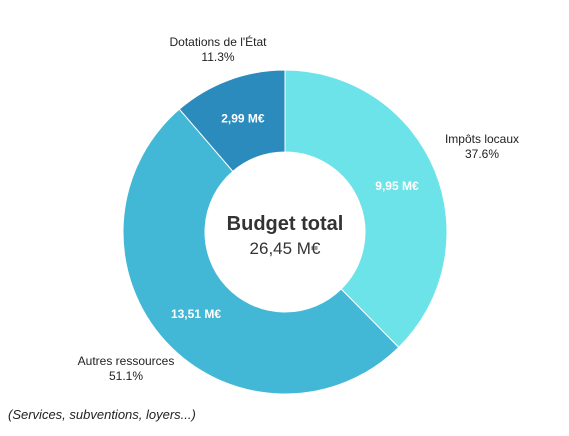 The image size is (569, 436). Describe the element at coordinates (126, 361) in the screenshot. I see `slice-category-label-1: Autres ressources` at that location.